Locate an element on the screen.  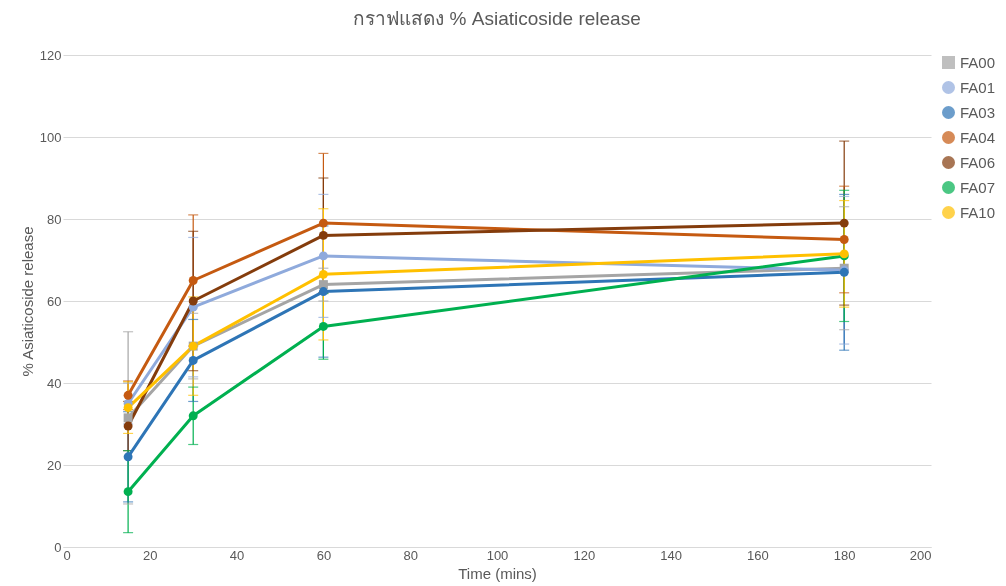
x-tick-label: 120 is located at coordinates (584, 555).